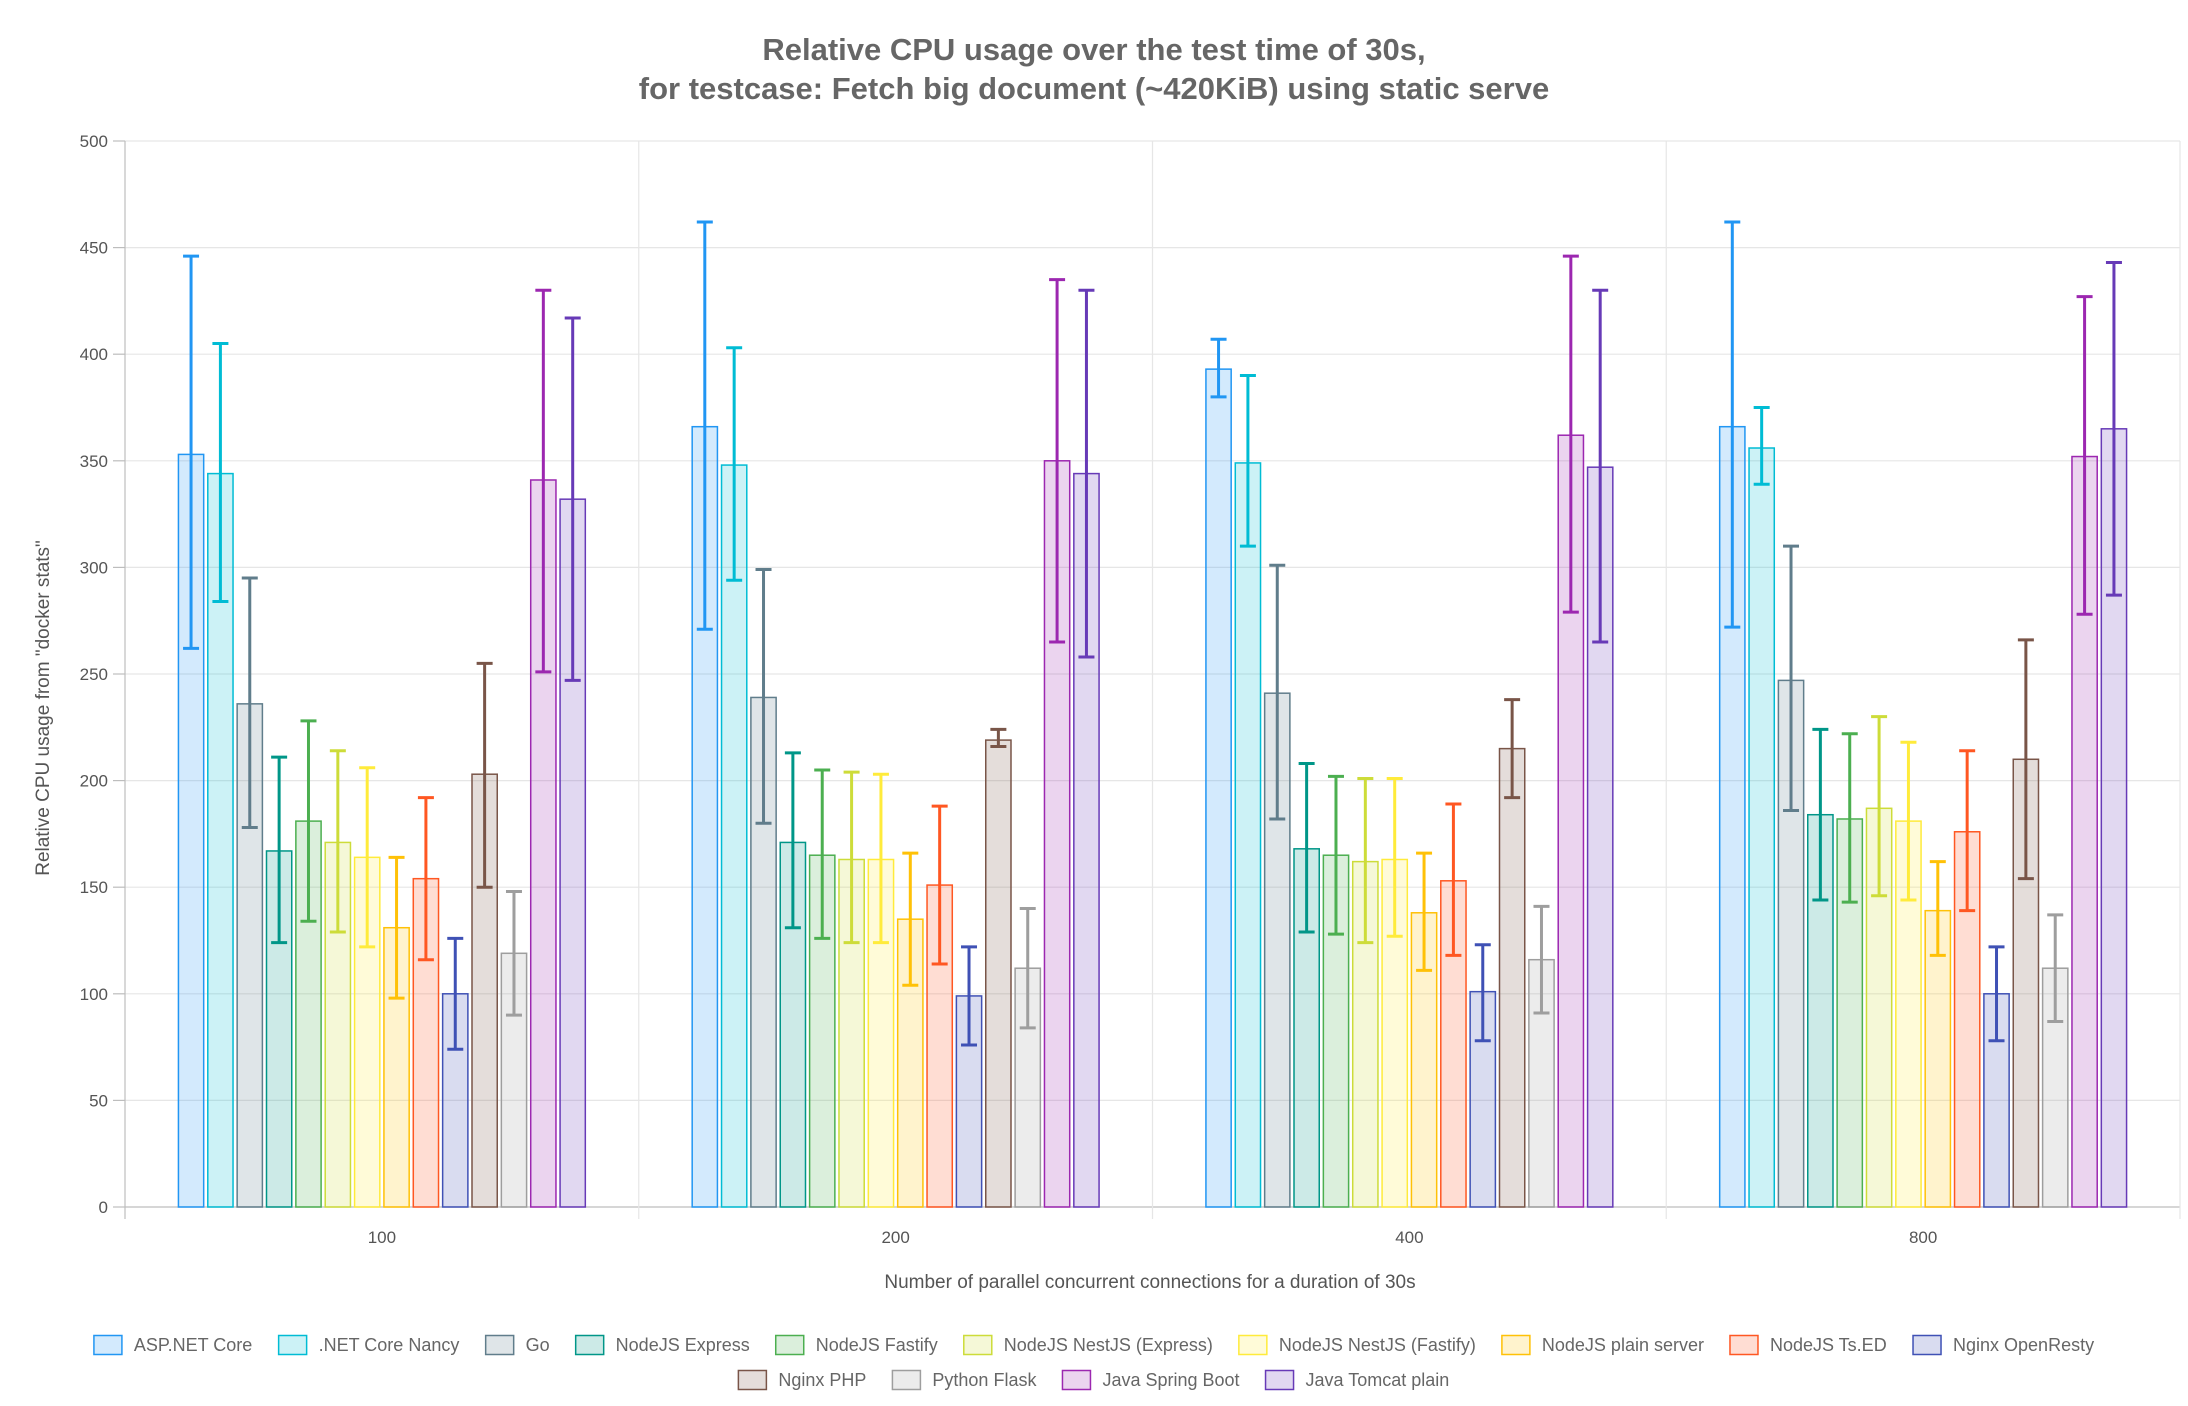 The image size is (2188, 1406). What do you see at coordinates (94, 994) in the screenshot?
I see `y-tick-label: 100` at bounding box center [94, 994].